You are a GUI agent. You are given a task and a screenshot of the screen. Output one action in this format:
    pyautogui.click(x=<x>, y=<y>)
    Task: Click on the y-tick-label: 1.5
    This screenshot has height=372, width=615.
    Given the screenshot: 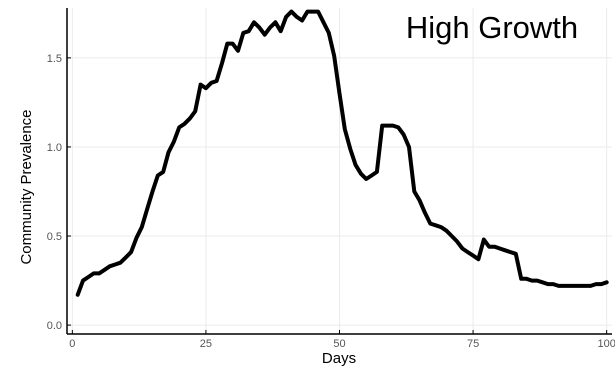 What is the action you would take?
    pyautogui.click(x=54, y=59)
    